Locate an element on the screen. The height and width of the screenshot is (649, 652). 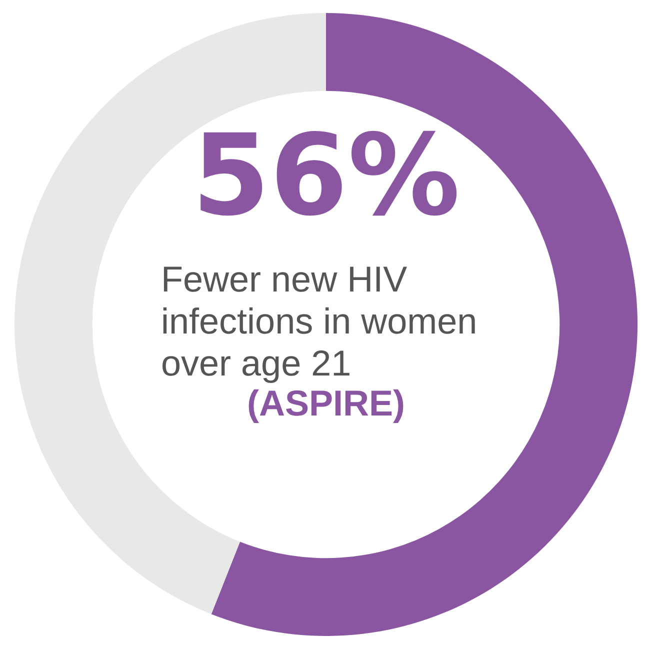
data-label: 56% is located at coordinates (326, 176).